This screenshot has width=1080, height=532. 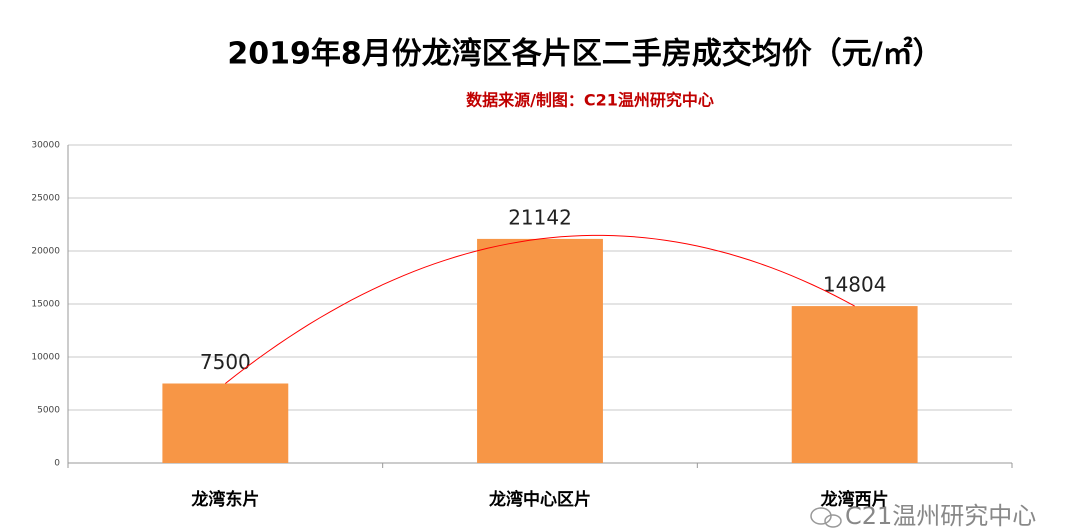 I want to click on y-tick-label: 25000, so click(x=45, y=199).